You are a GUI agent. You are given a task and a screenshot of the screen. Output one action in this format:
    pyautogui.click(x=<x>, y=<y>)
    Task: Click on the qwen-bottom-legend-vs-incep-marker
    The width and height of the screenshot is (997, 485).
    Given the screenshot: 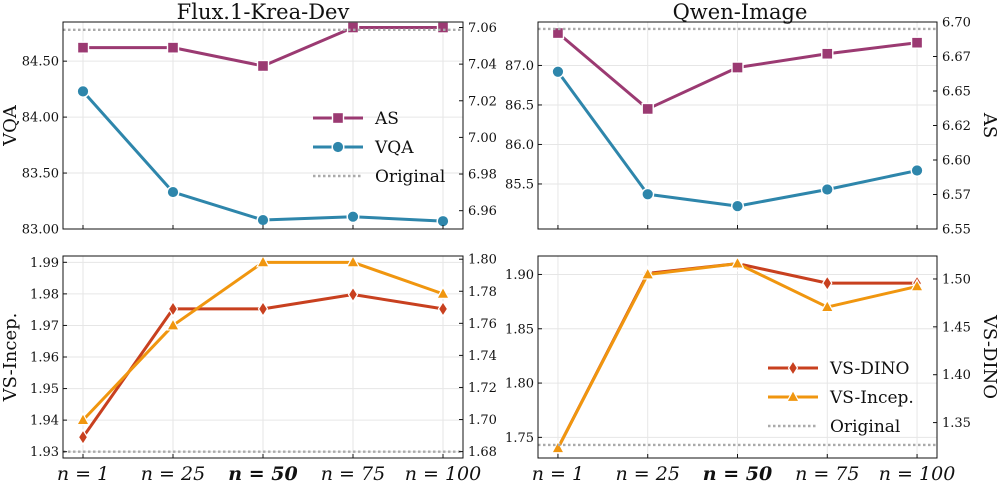 What is the action you would take?
    pyautogui.click(x=793, y=396)
    